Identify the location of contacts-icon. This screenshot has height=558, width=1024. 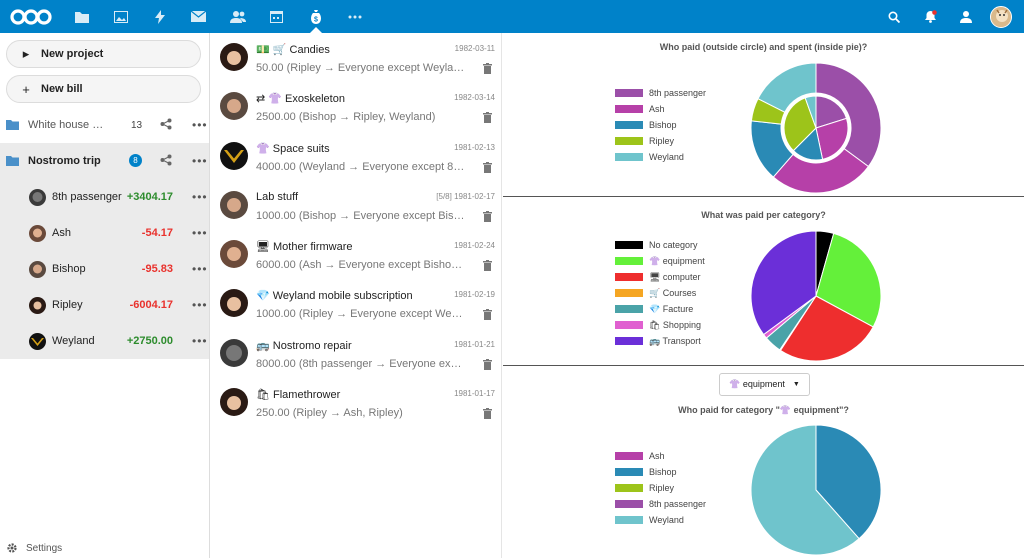
(237, 16).